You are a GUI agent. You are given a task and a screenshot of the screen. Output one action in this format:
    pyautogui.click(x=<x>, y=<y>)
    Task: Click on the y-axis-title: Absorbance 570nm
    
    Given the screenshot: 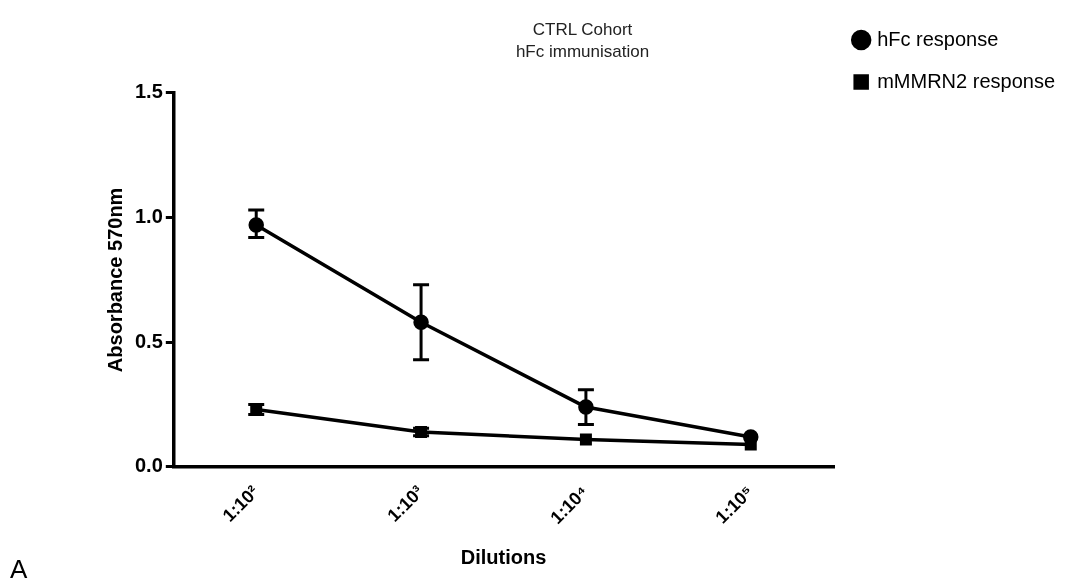 What is the action you would take?
    pyautogui.click(x=114, y=280)
    